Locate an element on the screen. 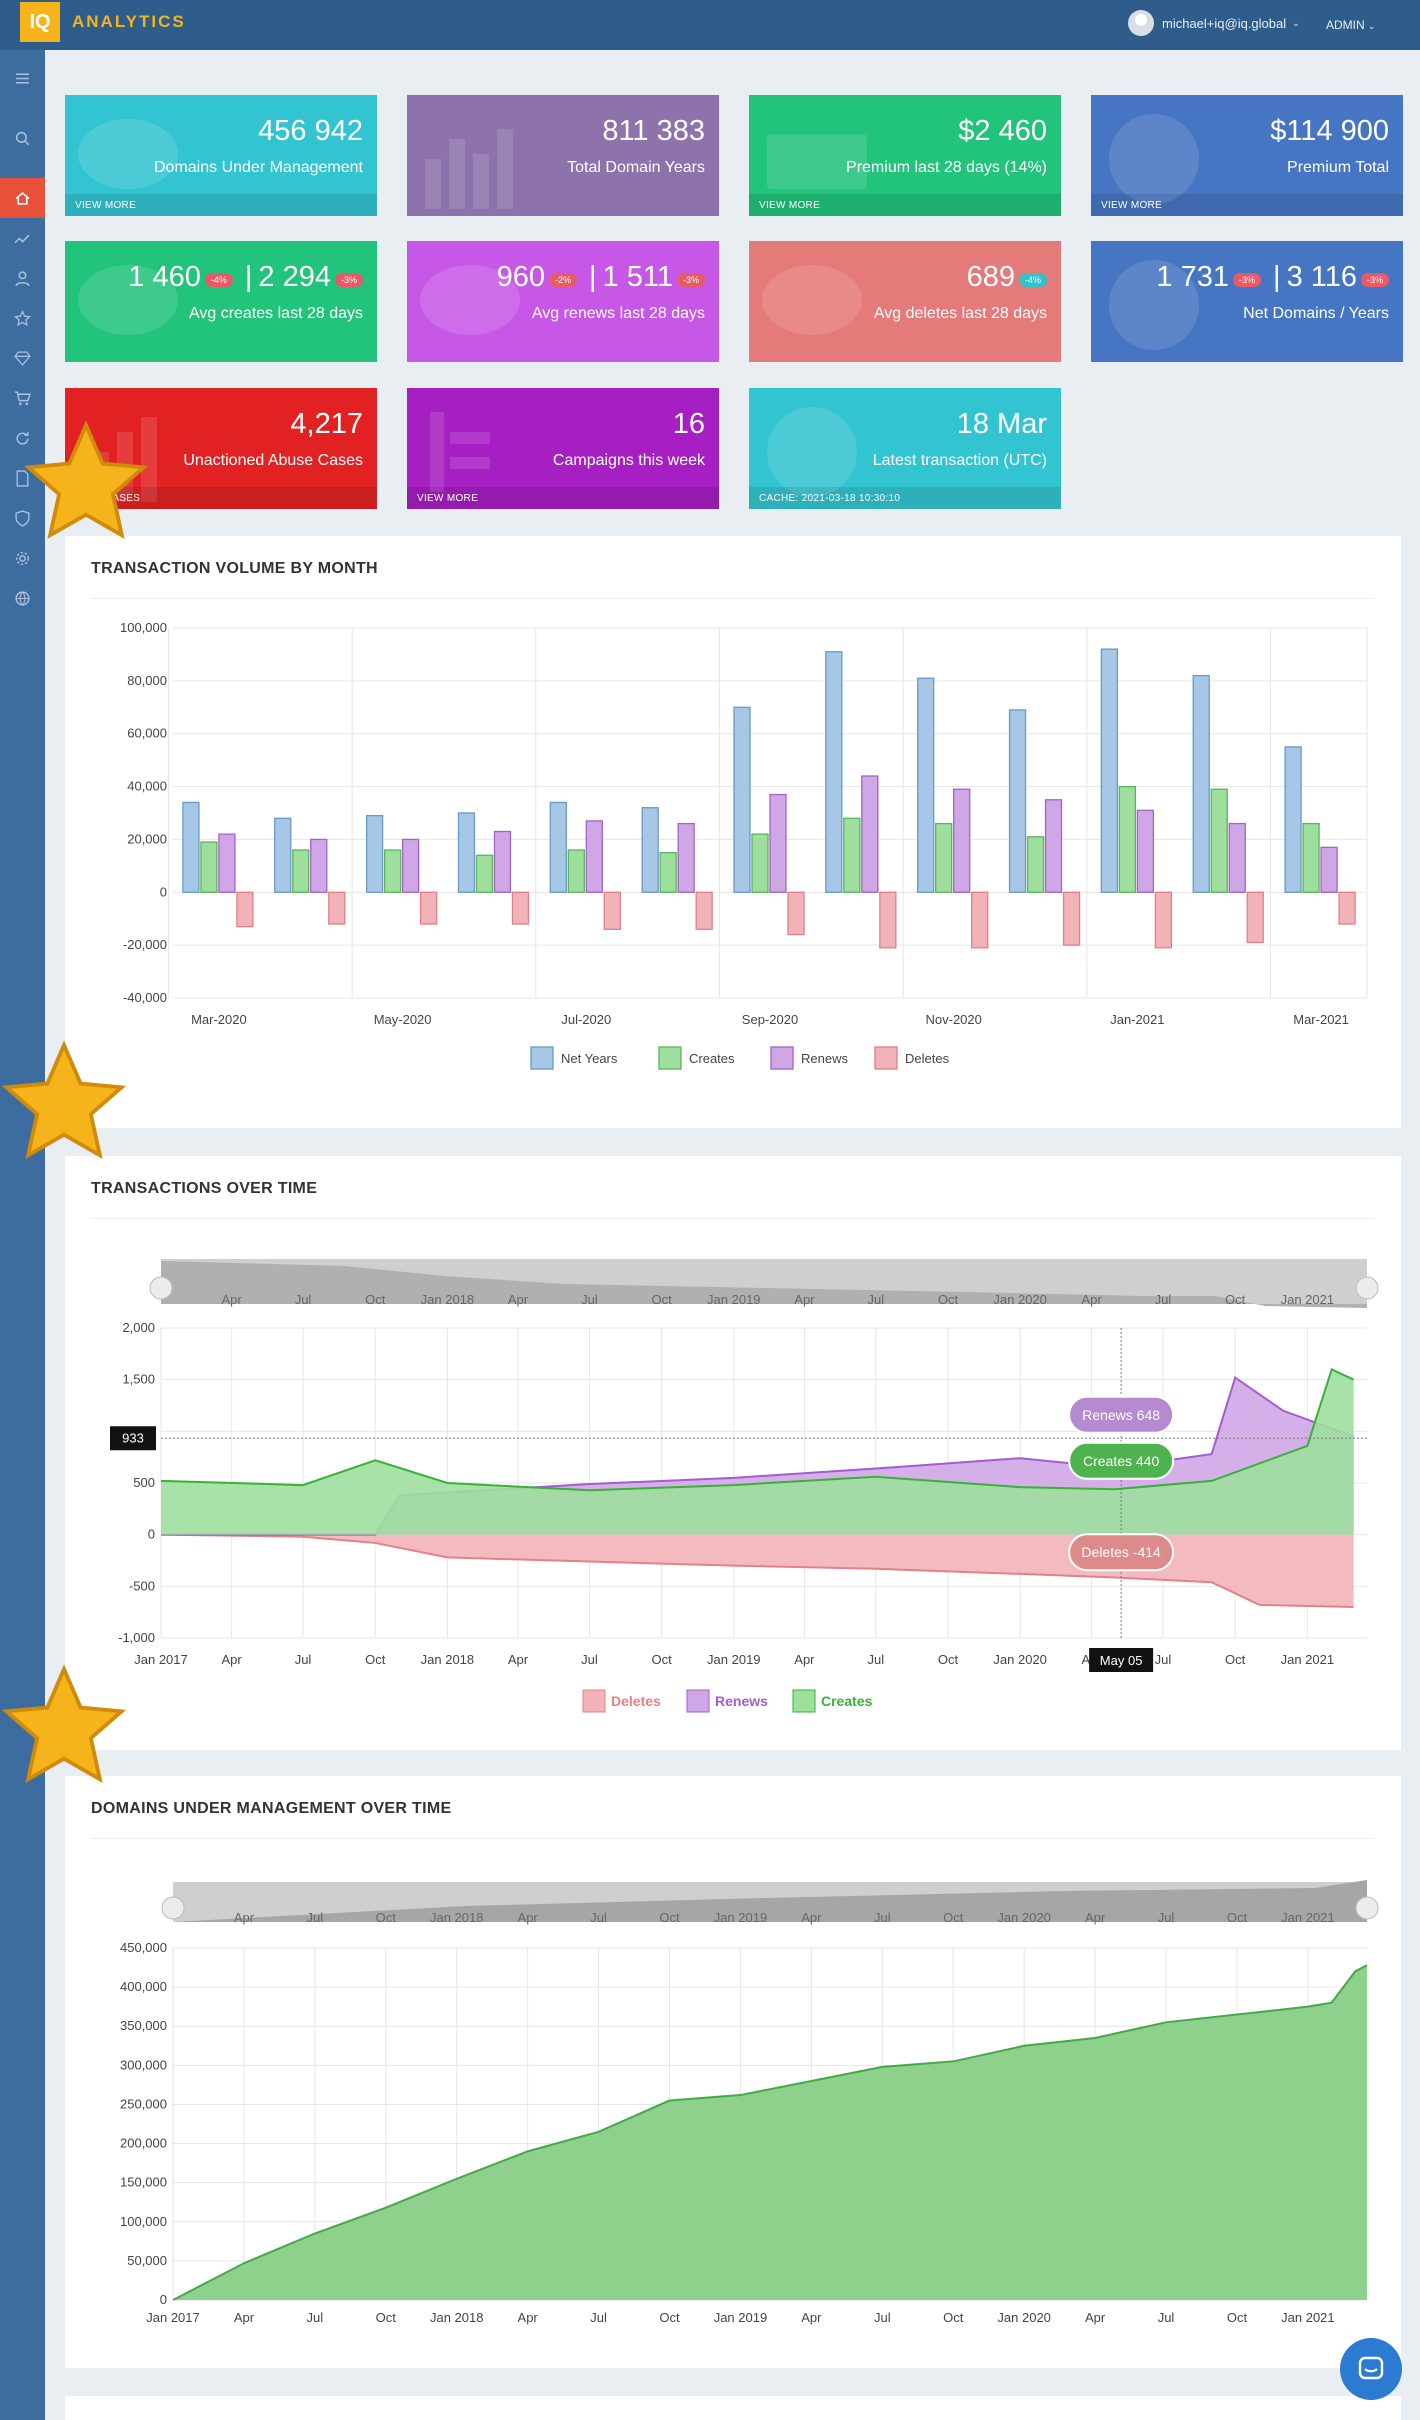 The width and height of the screenshot is (1420, 2420). navigator-series is located at coordinates (764, 1284).